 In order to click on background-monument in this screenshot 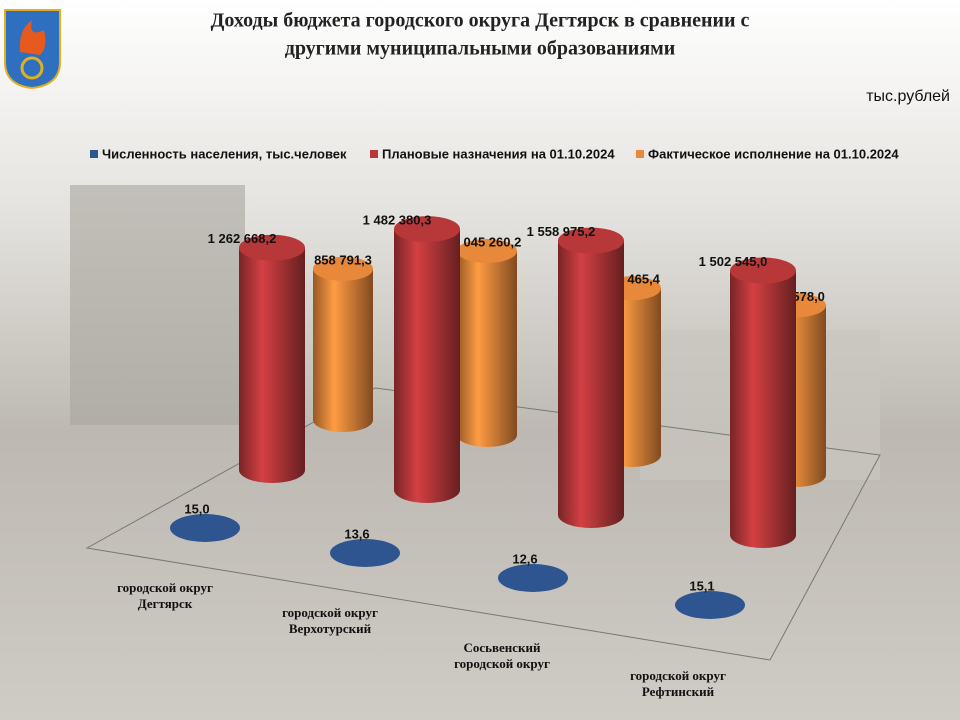, I will do `click(157, 305)`.